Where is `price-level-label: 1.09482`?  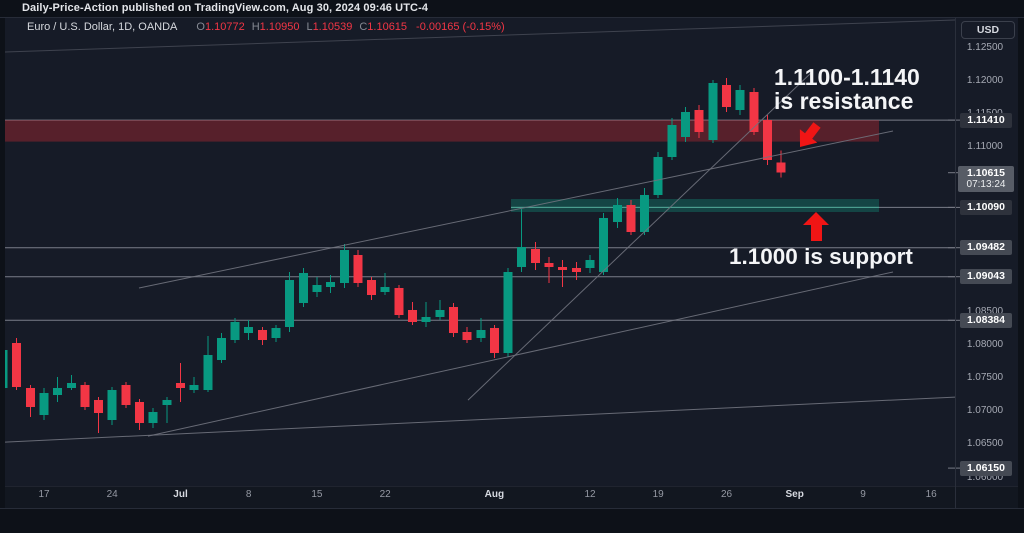 price-level-label: 1.09482 is located at coordinates (986, 248).